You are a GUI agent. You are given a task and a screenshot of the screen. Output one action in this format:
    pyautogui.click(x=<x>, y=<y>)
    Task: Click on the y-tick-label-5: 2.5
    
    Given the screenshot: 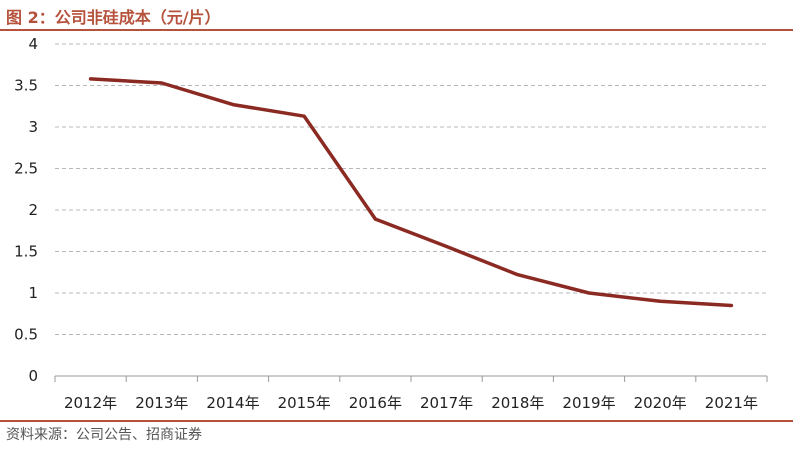 What is the action you would take?
    pyautogui.click(x=26, y=169)
    